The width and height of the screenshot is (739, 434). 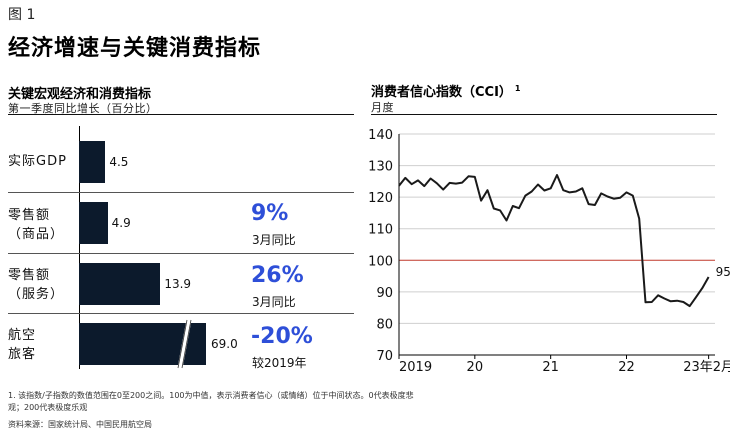 What do you see at coordinates (384, 356) in the screenshot?
I see `y-tick-label: 70` at bounding box center [384, 356].